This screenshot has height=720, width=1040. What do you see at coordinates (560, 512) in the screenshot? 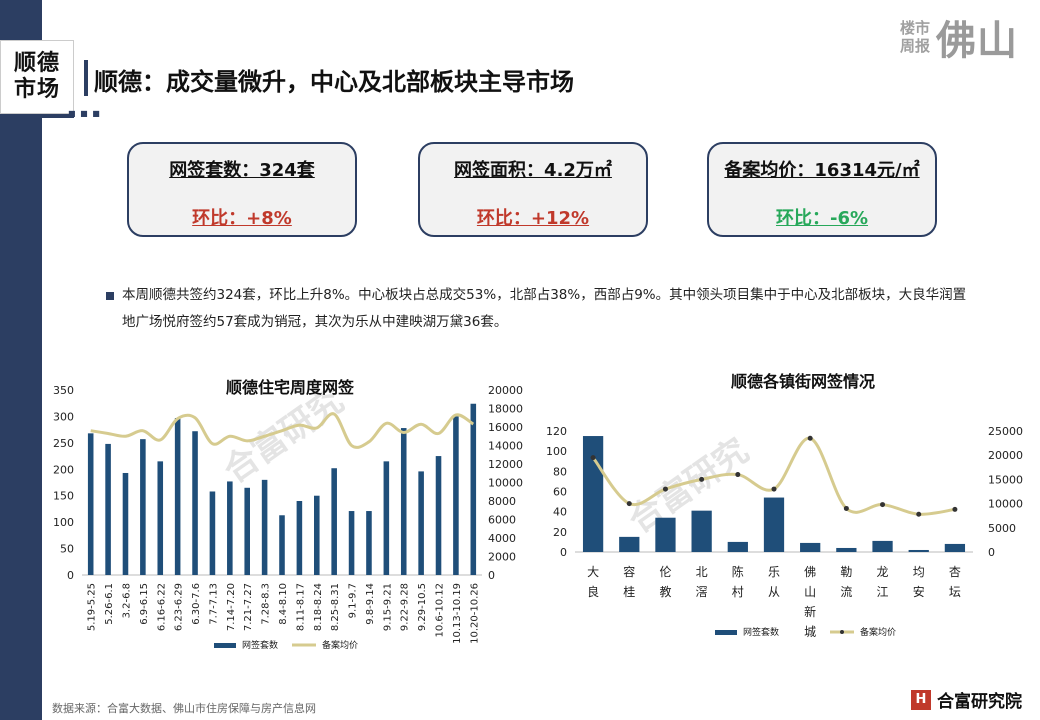
I see `y-left-tick-label: 40` at bounding box center [560, 512].